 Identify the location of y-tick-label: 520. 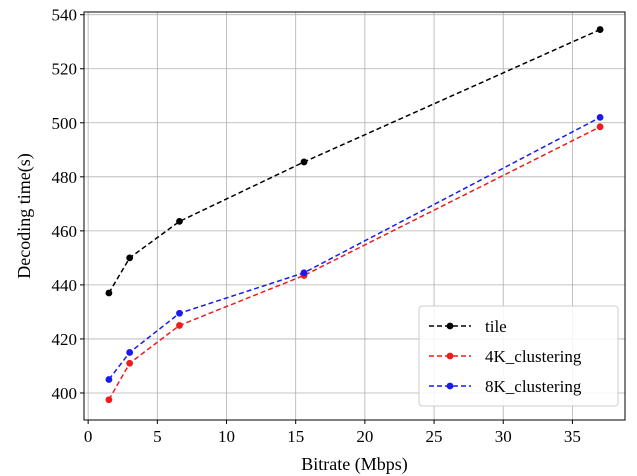
(65, 69).